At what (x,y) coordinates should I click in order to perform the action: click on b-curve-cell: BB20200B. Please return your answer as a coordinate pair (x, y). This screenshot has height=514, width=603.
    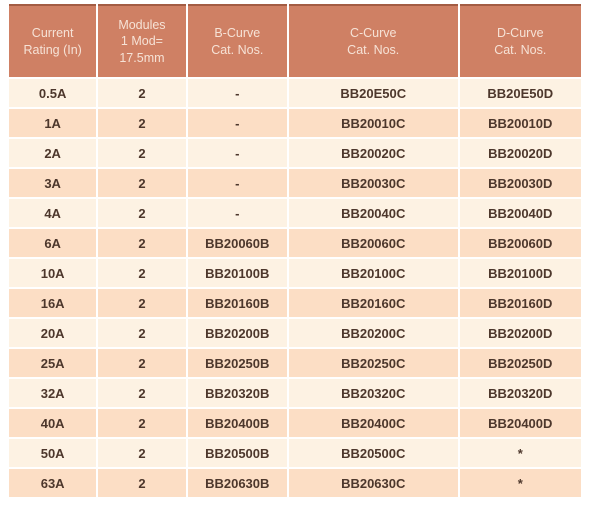
    Looking at the image, I should click on (237, 333).